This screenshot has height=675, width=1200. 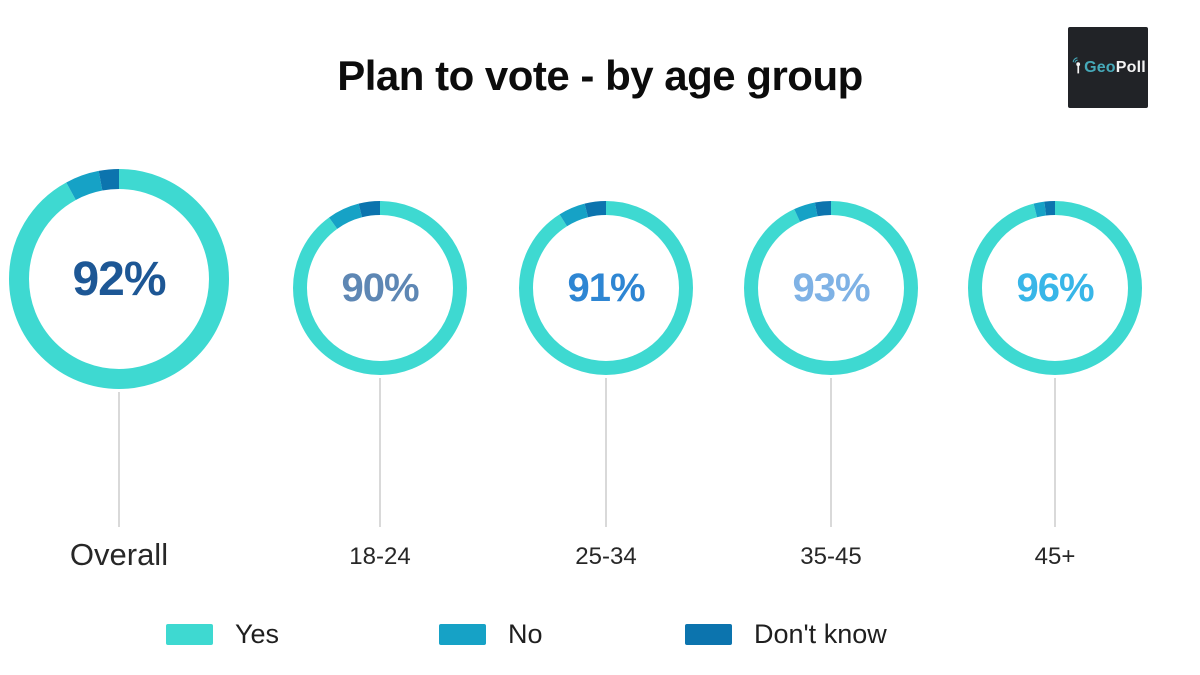 I want to click on legend-swatch-no, so click(x=462, y=634).